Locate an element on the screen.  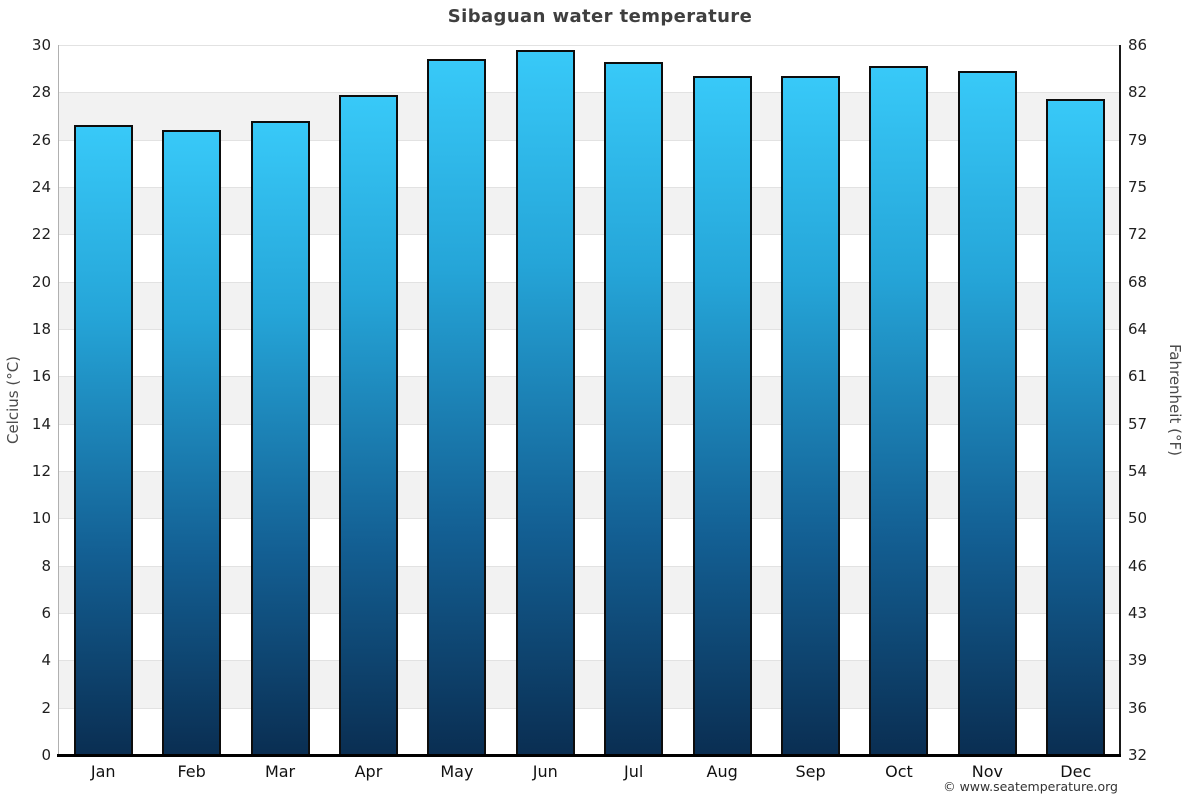
celsius-tick-24: 24 is located at coordinates (41, 187).